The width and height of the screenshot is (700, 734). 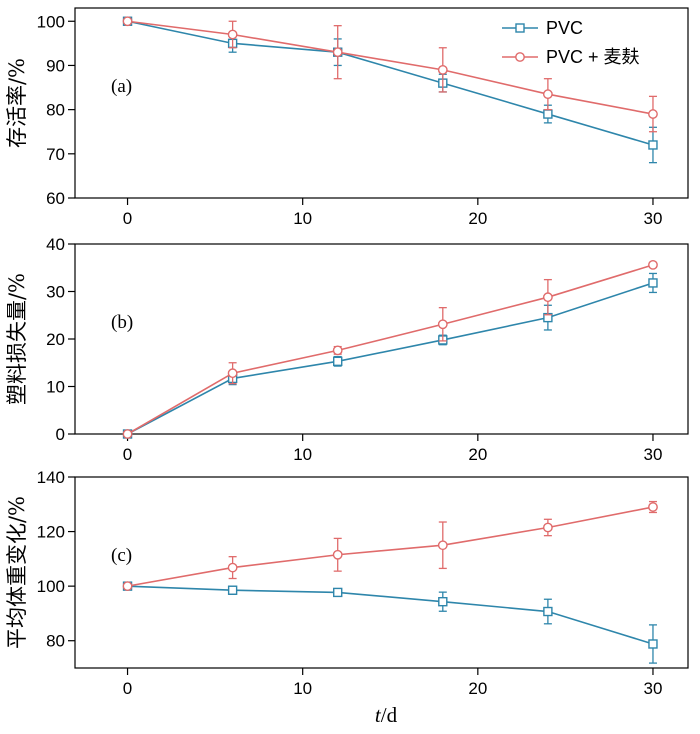 What do you see at coordinates (17, 572) in the screenshot?
I see `y-axis-label: 平均体重变化/%` at bounding box center [17, 572].